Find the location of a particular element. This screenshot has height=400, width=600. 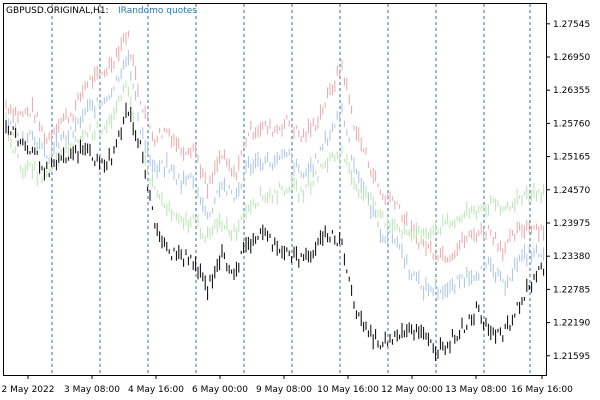

x-tick-label: 6 May 00:00 is located at coordinates (220, 390).